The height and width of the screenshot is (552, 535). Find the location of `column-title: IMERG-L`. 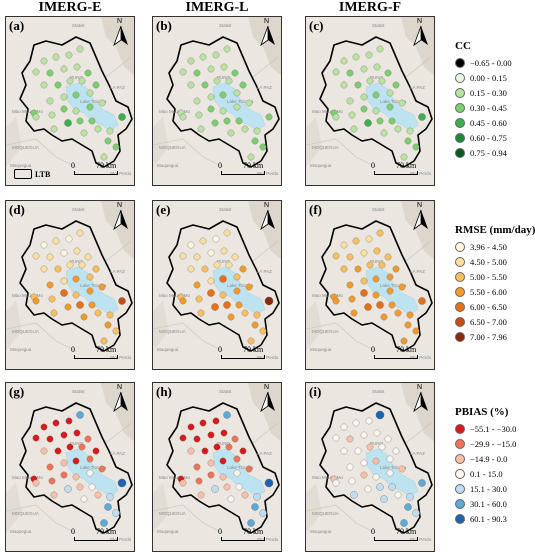

column-title: IMERG-L is located at coordinates (217, 7).